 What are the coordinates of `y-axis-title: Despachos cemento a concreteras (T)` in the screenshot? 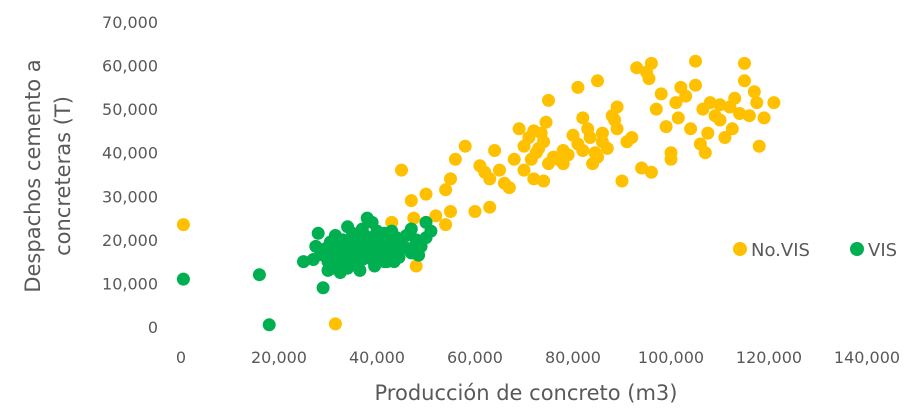 It's located at (48, 175).